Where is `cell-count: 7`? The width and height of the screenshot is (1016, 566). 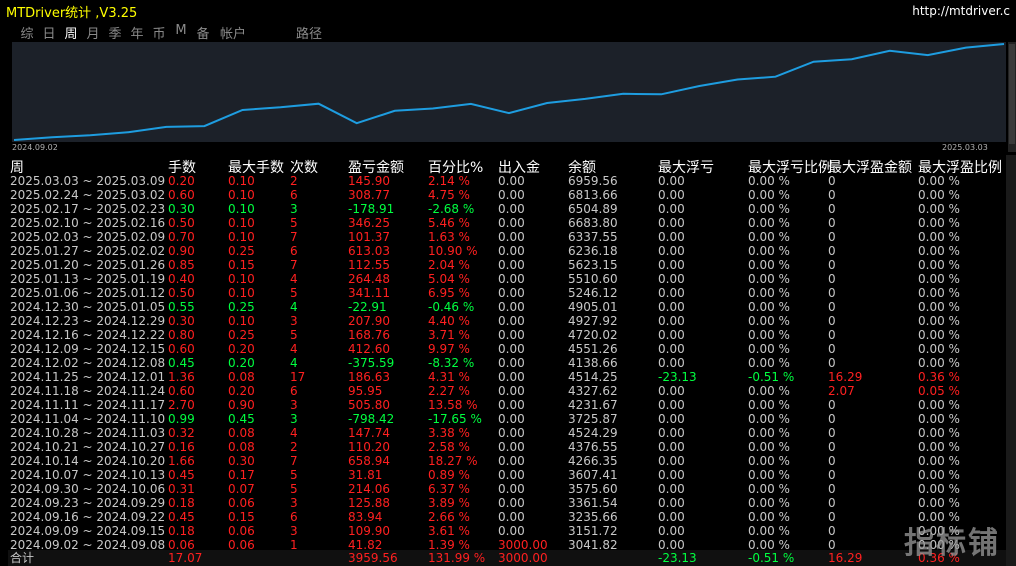
cell-count: 7 is located at coordinates (294, 265).